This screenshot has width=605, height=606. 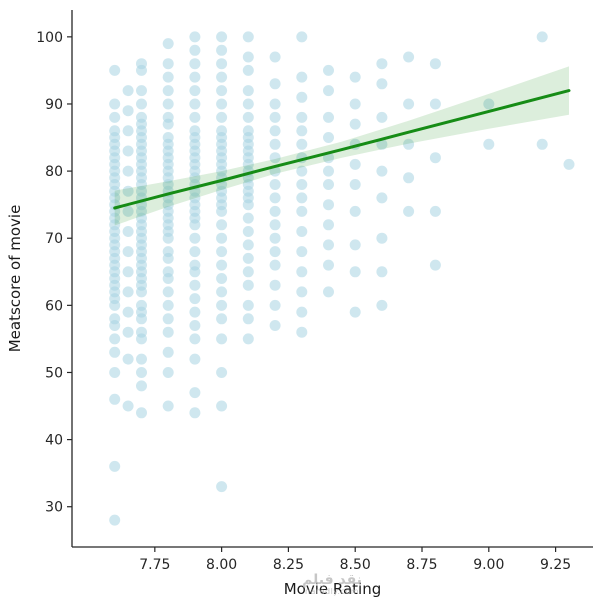 What do you see at coordinates (221, 565) in the screenshot?
I see `x-tick-label: 8.00` at bounding box center [221, 565].